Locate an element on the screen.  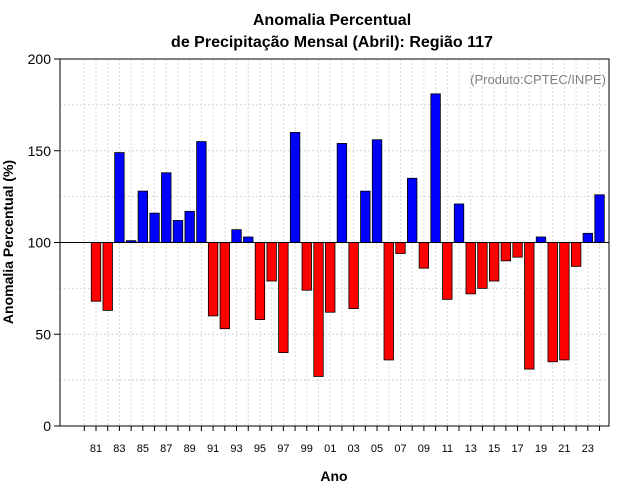
credit-text: (Produto:CPTEC/INPE) is located at coordinates (538, 79).